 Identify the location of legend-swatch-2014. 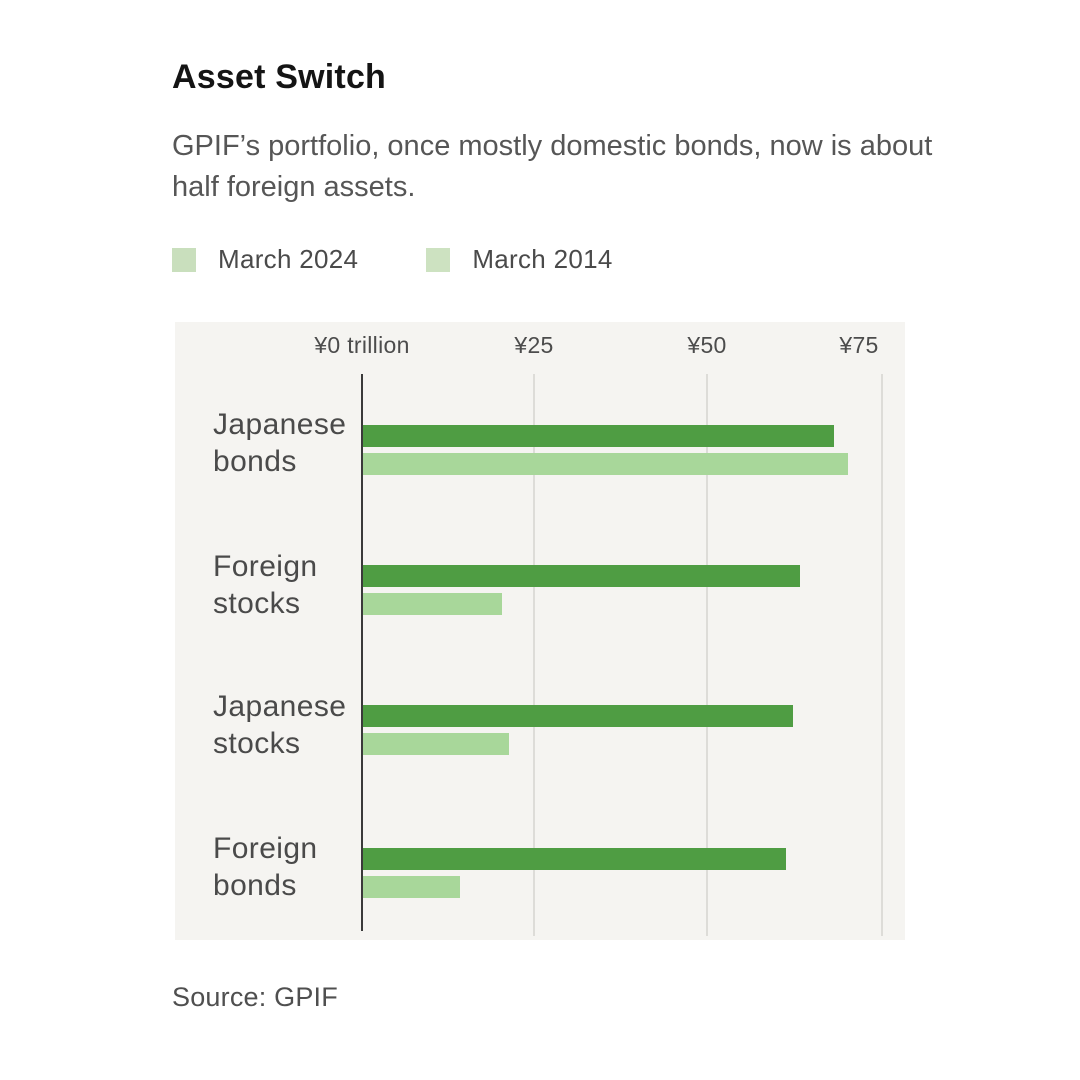
(438, 259).